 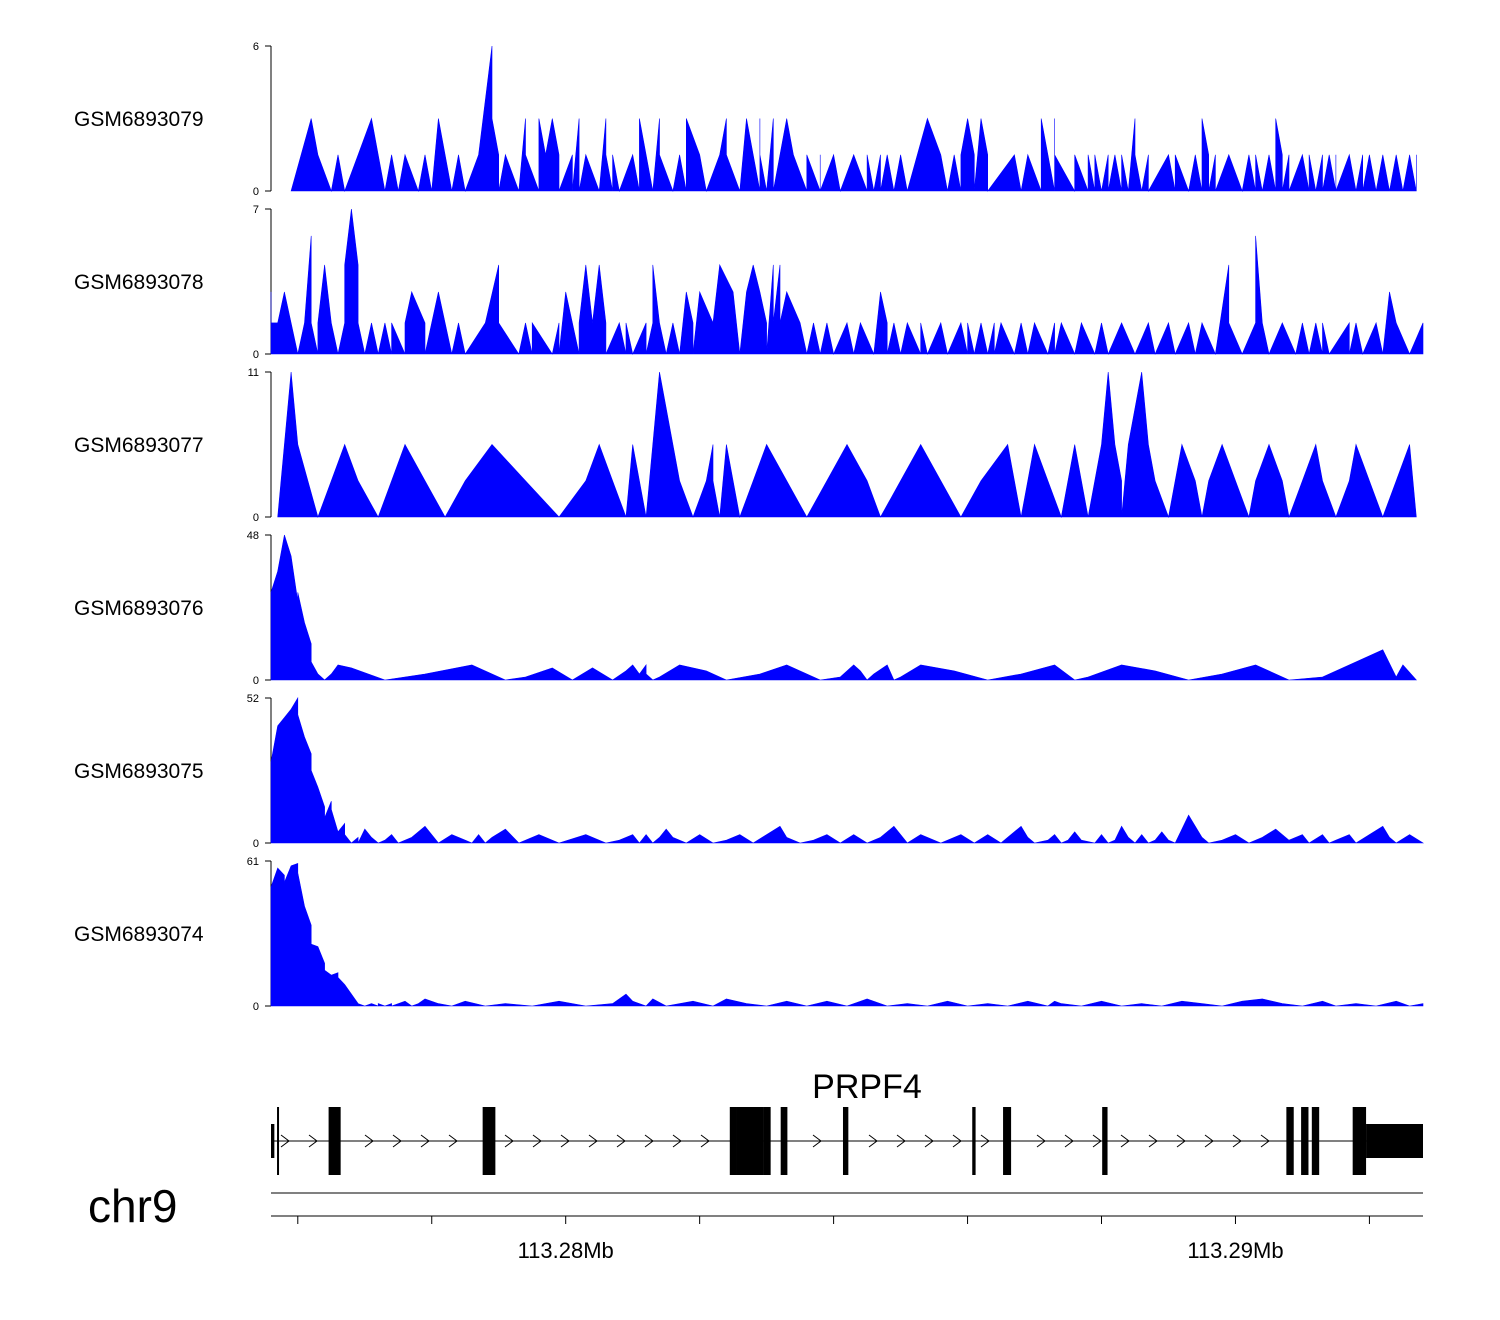 What do you see at coordinates (132, 1206) in the screenshot?
I see `chromosome-label: chr9` at bounding box center [132, 1206].